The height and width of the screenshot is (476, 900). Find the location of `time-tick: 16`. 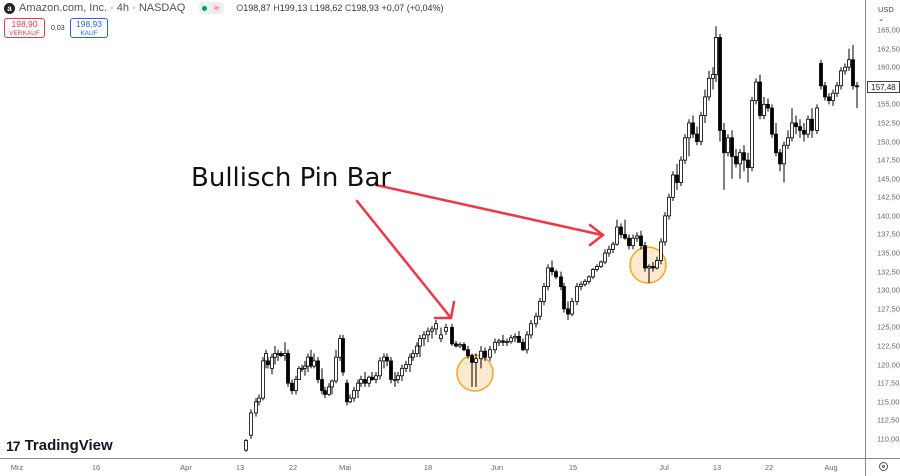

time-tick: 16 is located at coordinates (96, 467).